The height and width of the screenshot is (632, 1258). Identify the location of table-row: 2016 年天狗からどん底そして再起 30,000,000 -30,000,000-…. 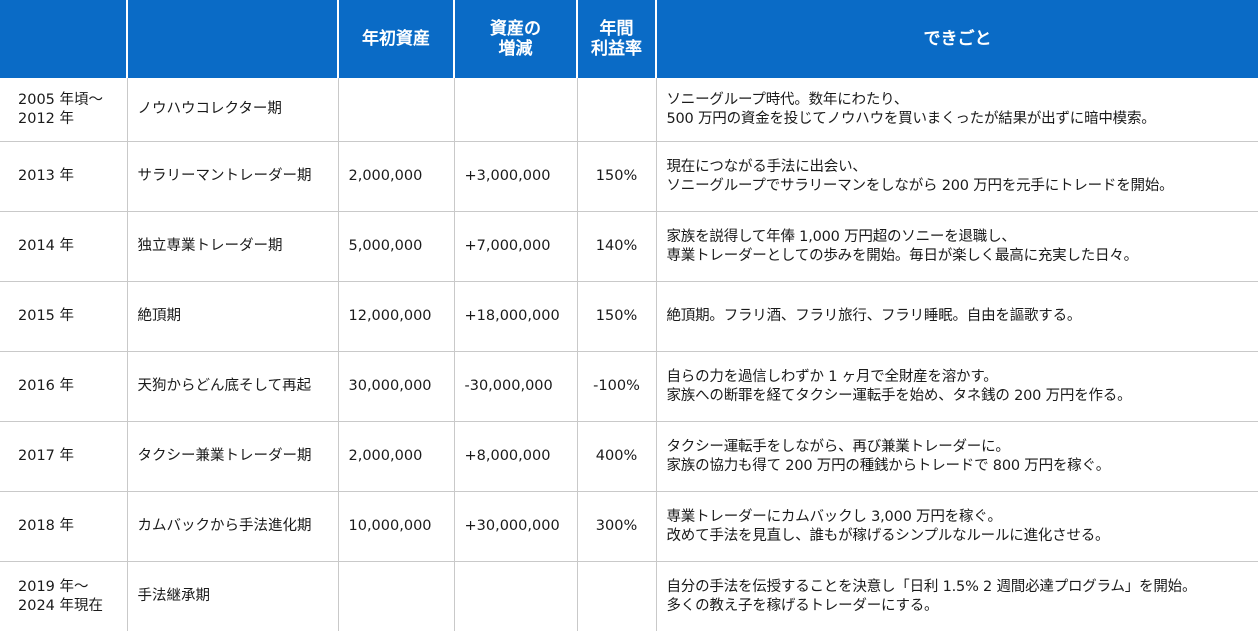
(629, 386).